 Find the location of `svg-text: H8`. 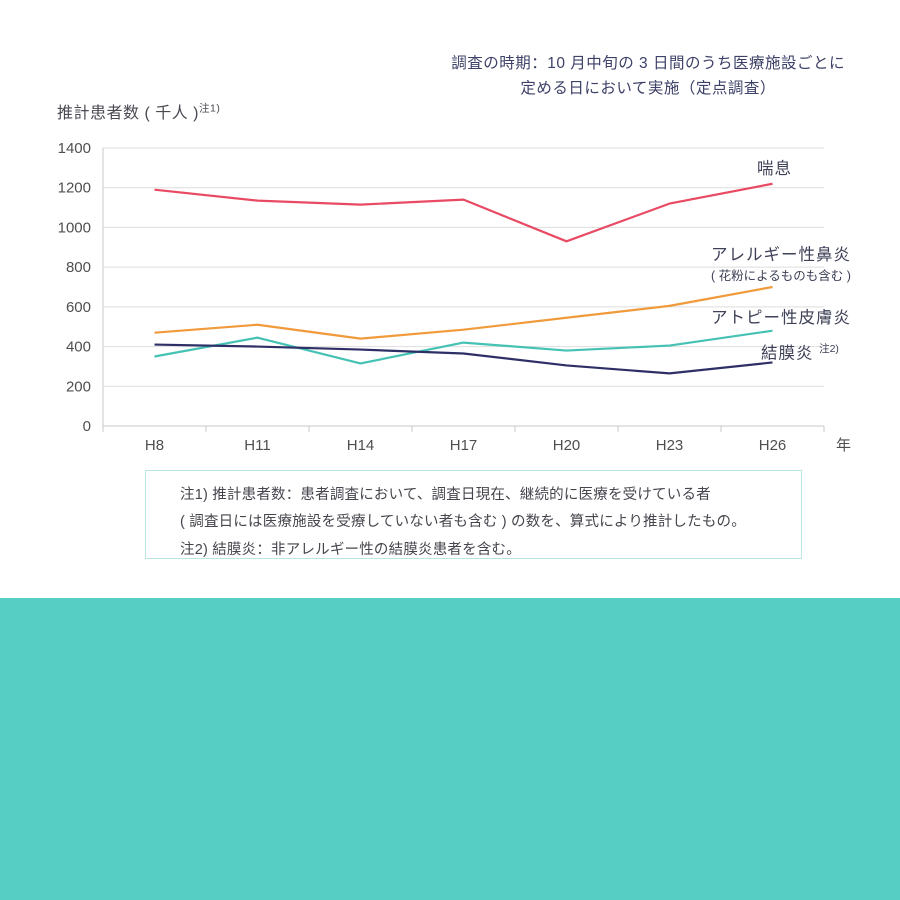

svg-text: H8 is located at coordinates (154, 445).